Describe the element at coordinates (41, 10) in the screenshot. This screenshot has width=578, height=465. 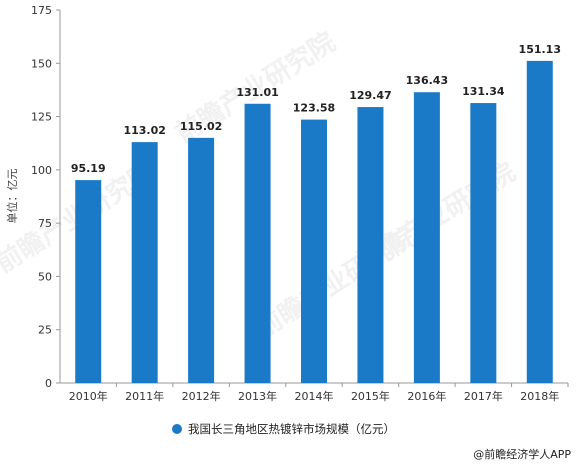
I see `y-tick-label: 175` at that location.